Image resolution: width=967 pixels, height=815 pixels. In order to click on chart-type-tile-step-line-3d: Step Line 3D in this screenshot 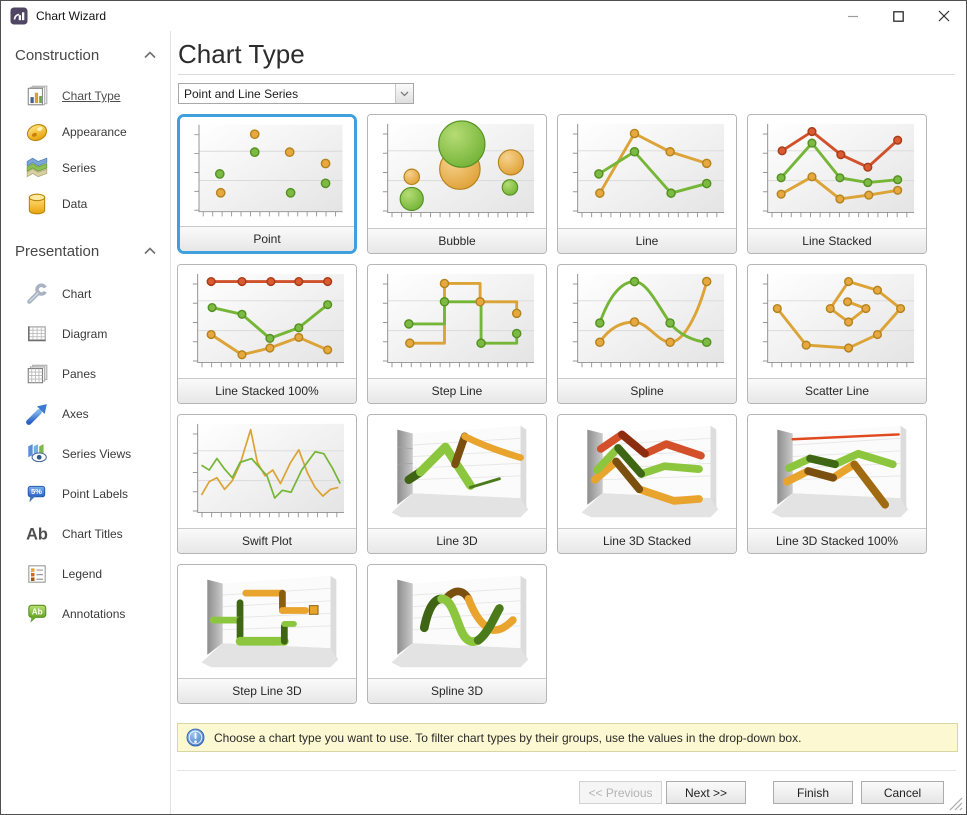, I will do `click(267, 634)`.